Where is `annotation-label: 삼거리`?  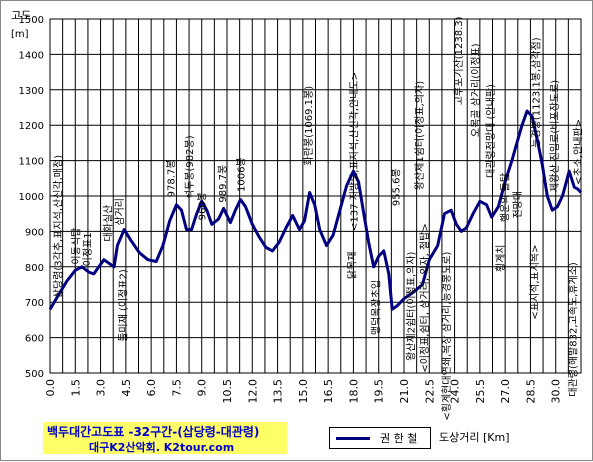 annotation-label: 삼거리 is located at coordinates (120, 212).